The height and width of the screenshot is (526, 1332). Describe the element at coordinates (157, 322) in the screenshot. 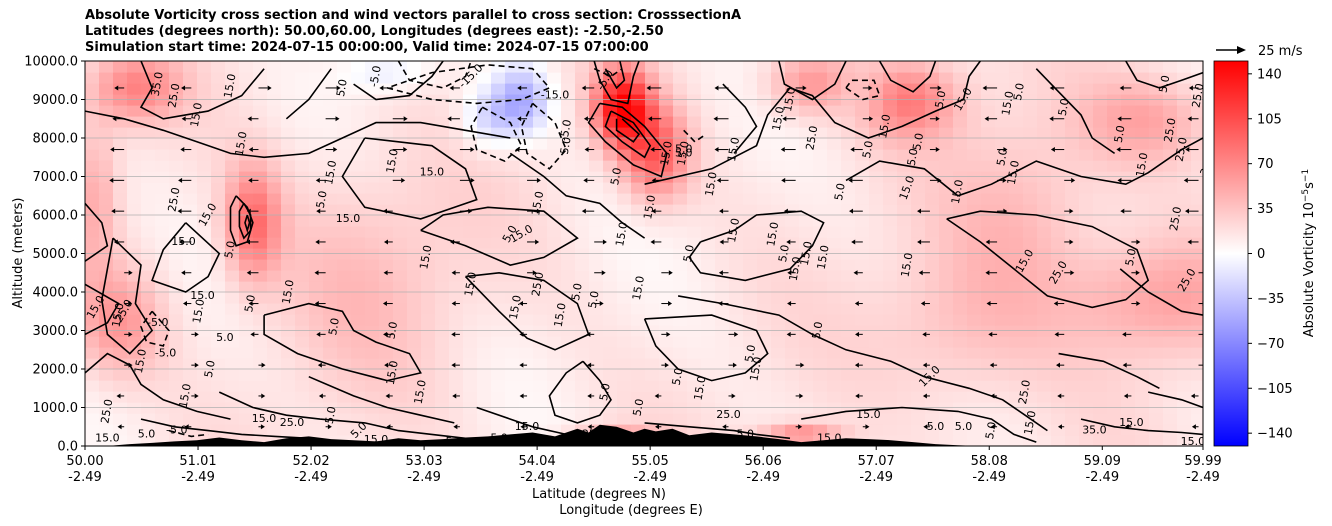

I see `contour-label-23: -5.0` at that location.